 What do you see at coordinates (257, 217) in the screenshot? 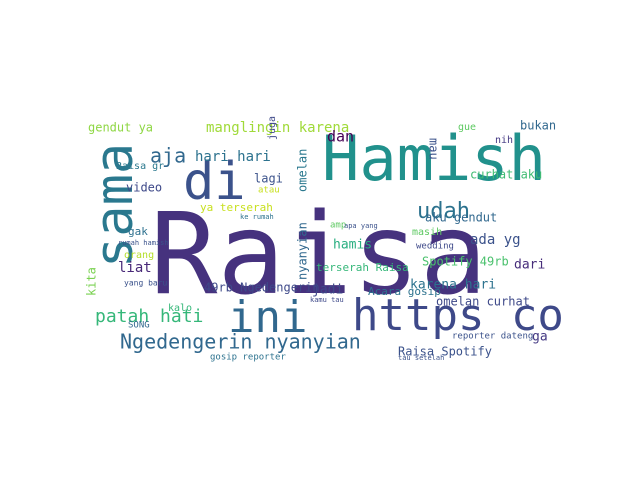
I see `word: ke rumah` at bounding box center [257, 217].